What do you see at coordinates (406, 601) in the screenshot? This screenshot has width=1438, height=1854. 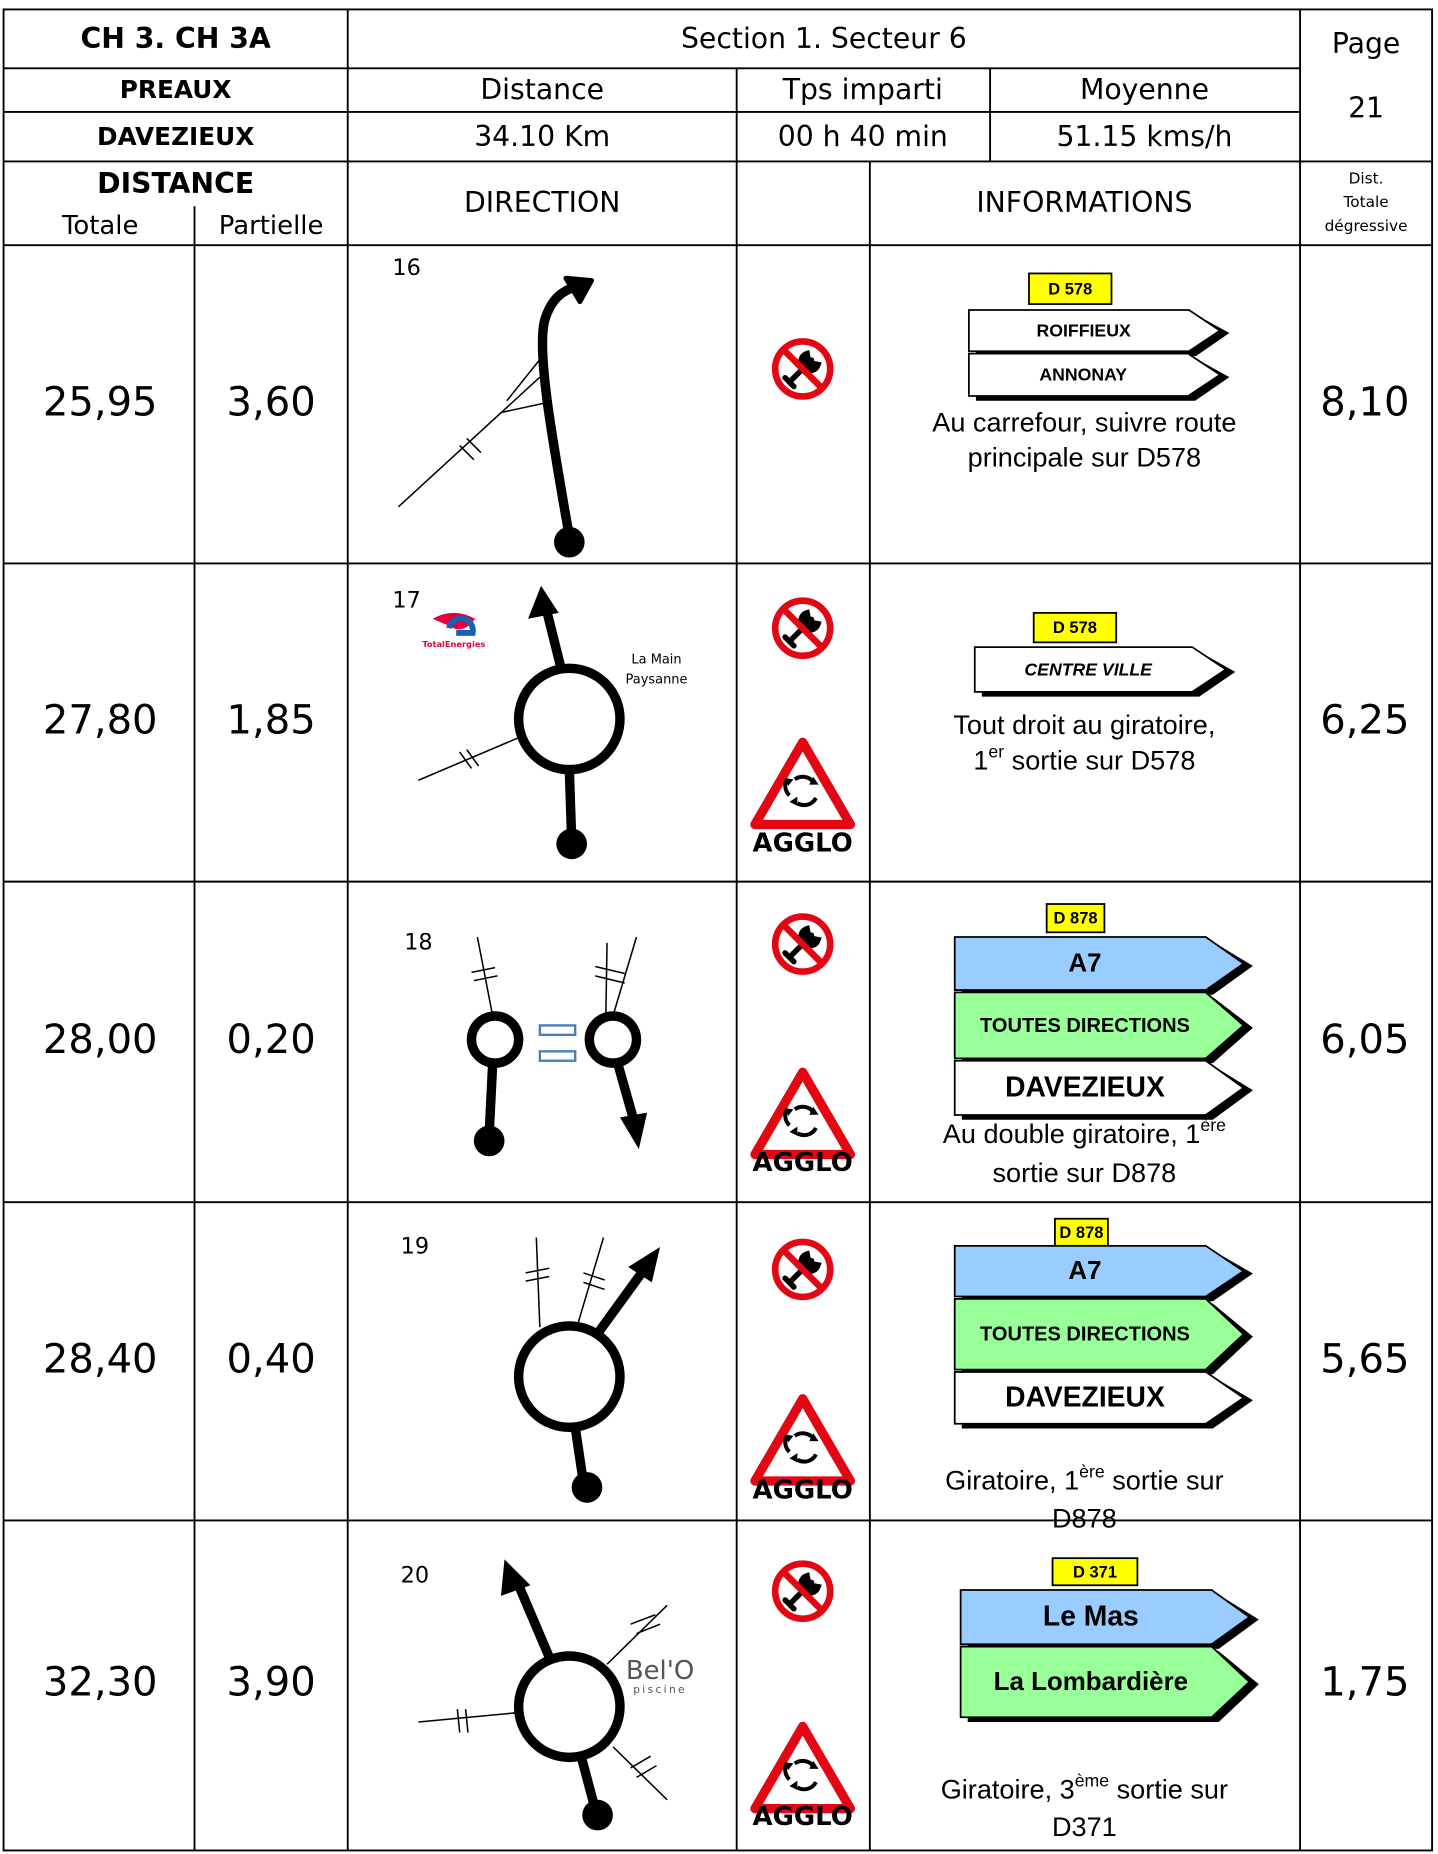 I see `step-number: 17` at bounding box center [406, 601].